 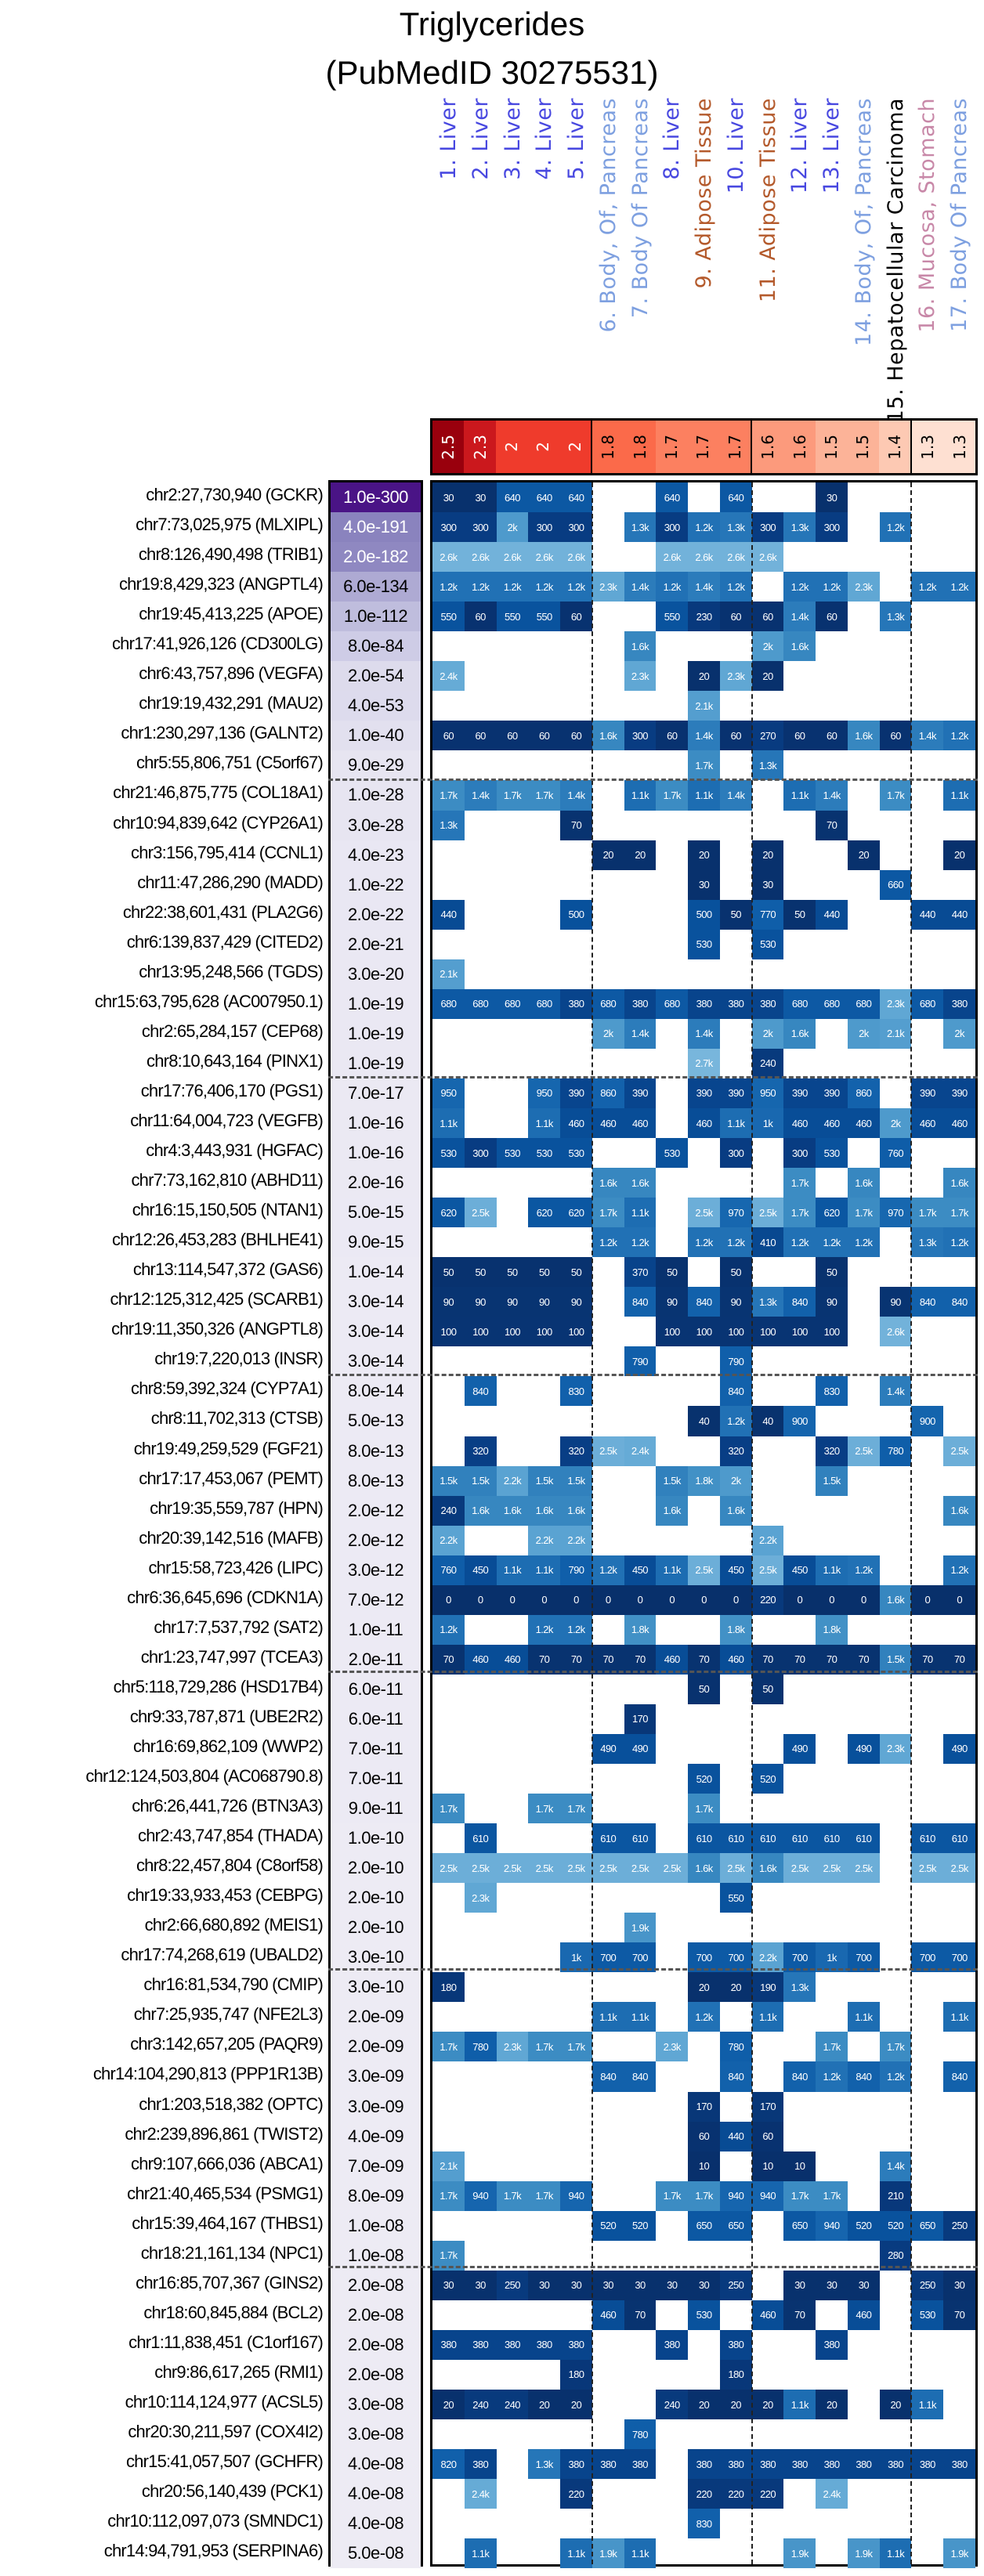 What do you see at coordinates (576, 1451) in the screenshot?
I see `heatmap-cell: 320` at bounding box center [576, 1451].